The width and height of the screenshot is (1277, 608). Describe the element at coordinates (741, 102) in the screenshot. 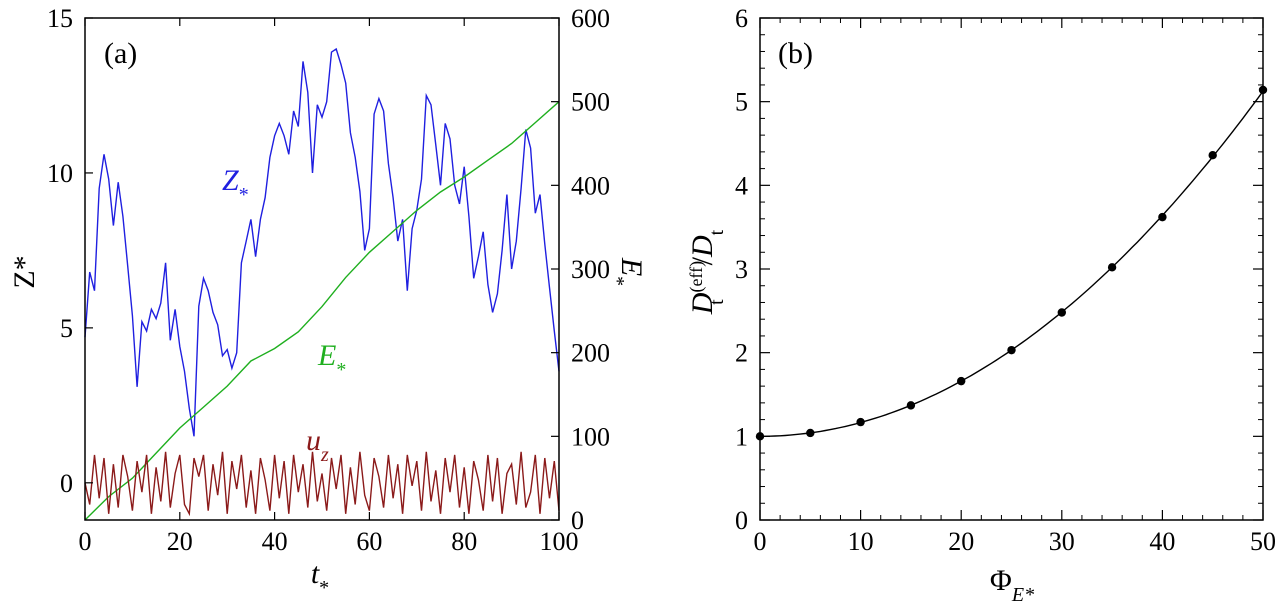

I see `y-tick-label: 5` at that location.